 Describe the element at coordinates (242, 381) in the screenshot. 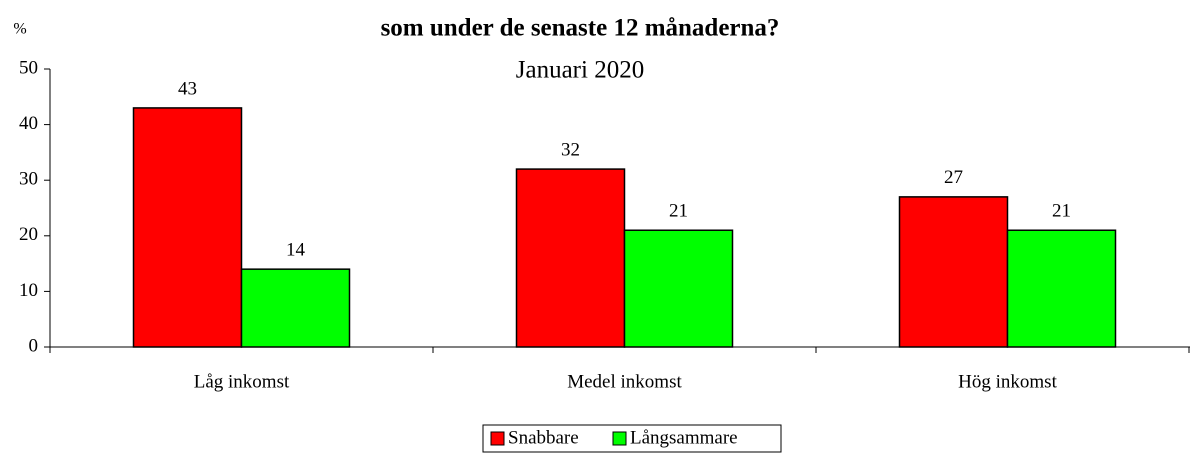

I see `x-tick-label: Låg inkomst` at that location.